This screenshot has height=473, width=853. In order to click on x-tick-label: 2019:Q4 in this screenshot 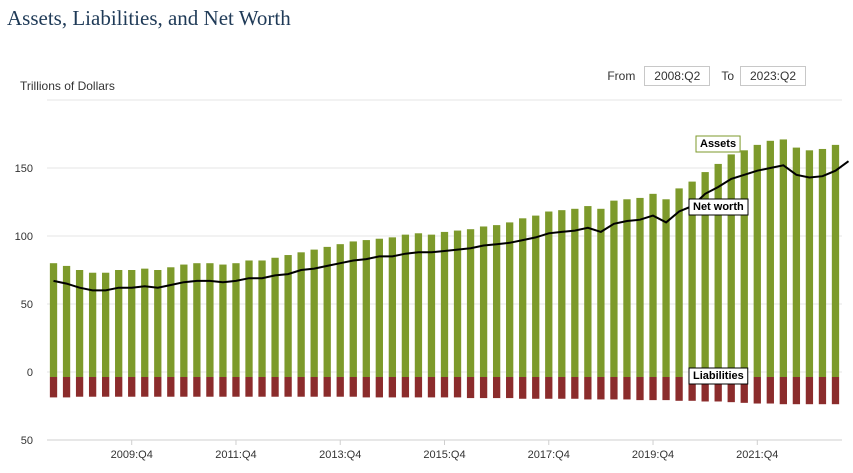, I will do `click(653, 455)`.